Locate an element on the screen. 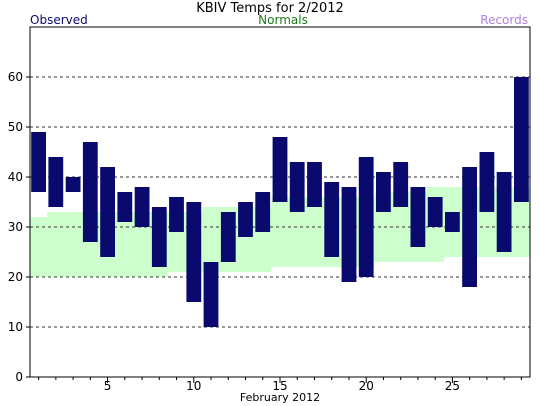  x-tick-label-5: 5 is located at coordinates (108, 386).